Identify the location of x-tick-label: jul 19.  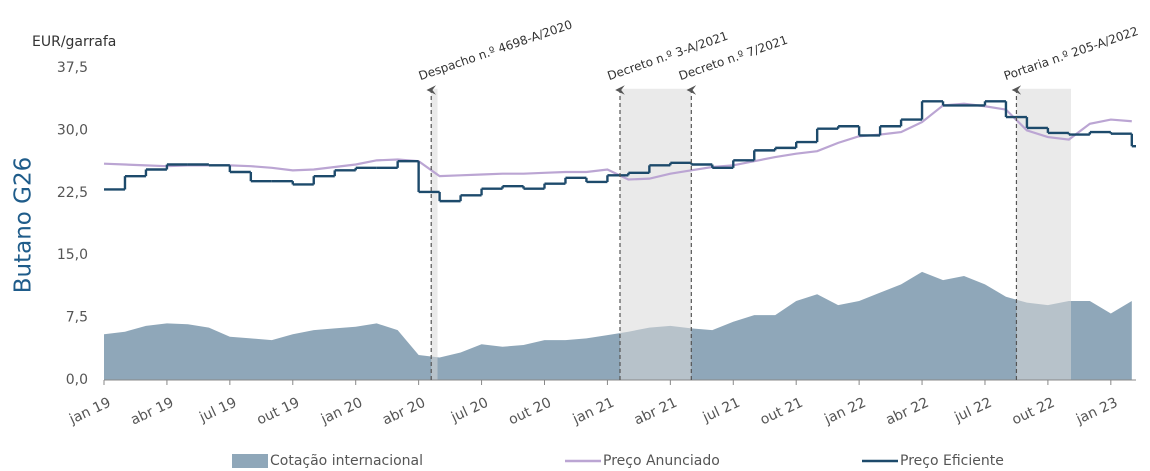
(217, 410).